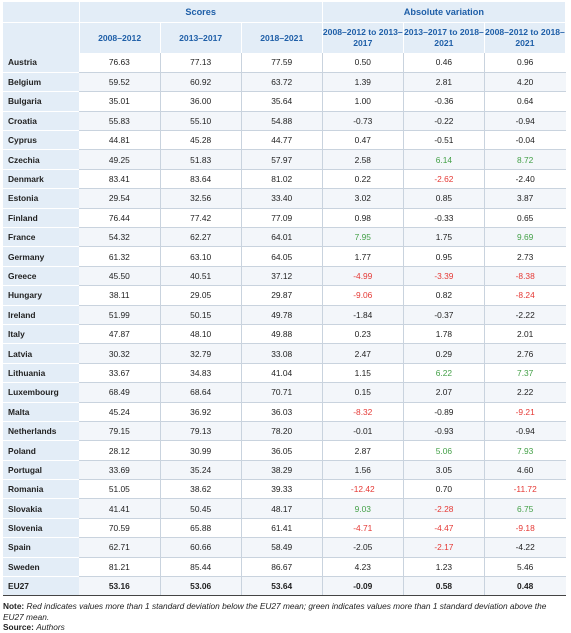  Describe the element at coordinates (41, 353) in the screenshot. I see `country-cell: Latvia` at that location.